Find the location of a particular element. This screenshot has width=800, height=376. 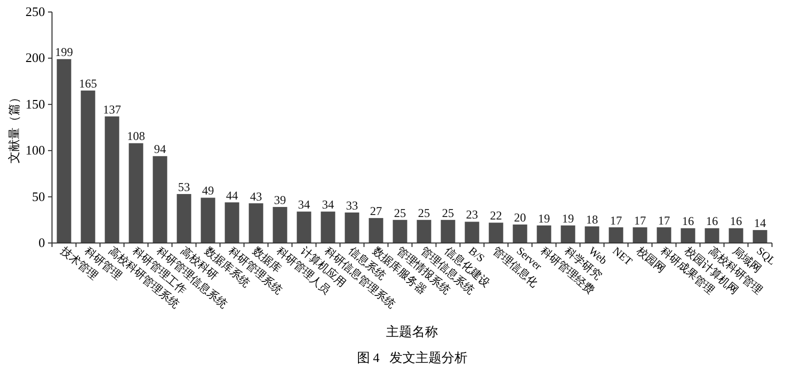

y-tick-label: 150 is located at coordinates (35, 104).